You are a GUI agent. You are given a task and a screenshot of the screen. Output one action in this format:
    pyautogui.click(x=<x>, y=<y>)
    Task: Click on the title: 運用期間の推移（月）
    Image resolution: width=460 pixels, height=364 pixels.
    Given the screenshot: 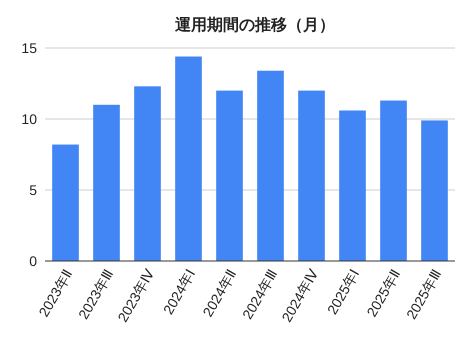 What is the action you would take?
    pyautogui.click(x=255, y=25)
    